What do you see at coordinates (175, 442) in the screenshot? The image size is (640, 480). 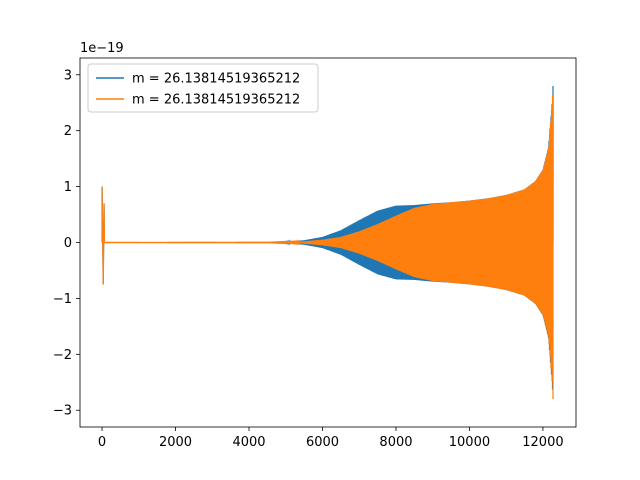 I see `x-tick-label: 2000` at bounding box center [175, 442].